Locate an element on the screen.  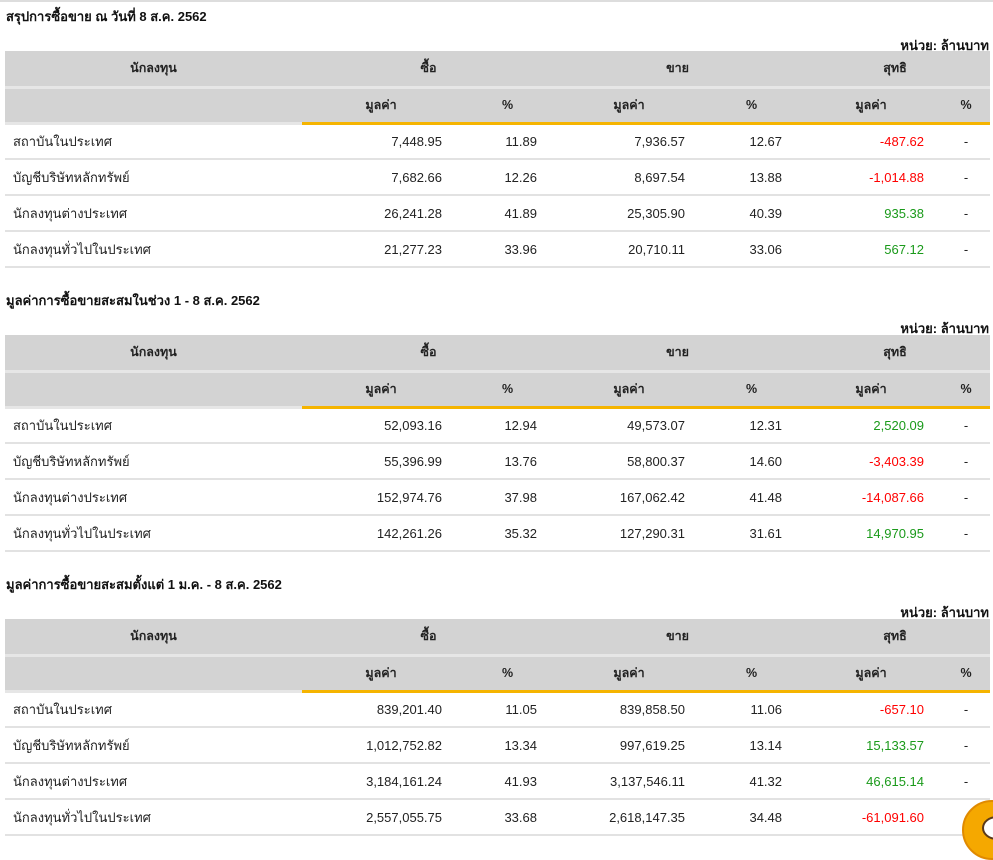
buy-percent: 33.68 is located at coordinates (507, 817).